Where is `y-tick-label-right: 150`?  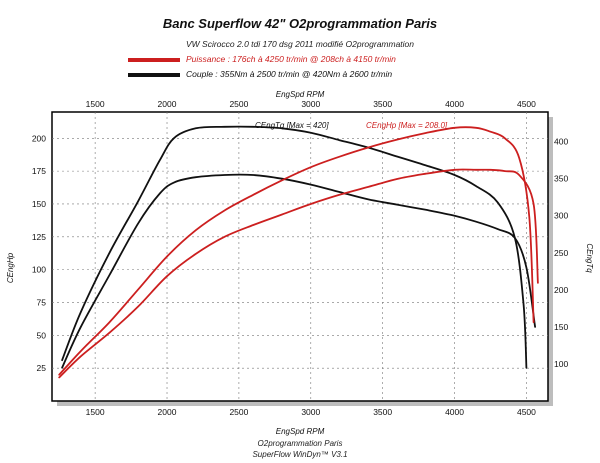
y-tick-label-right: 150 is located at coordinates (561, 327).